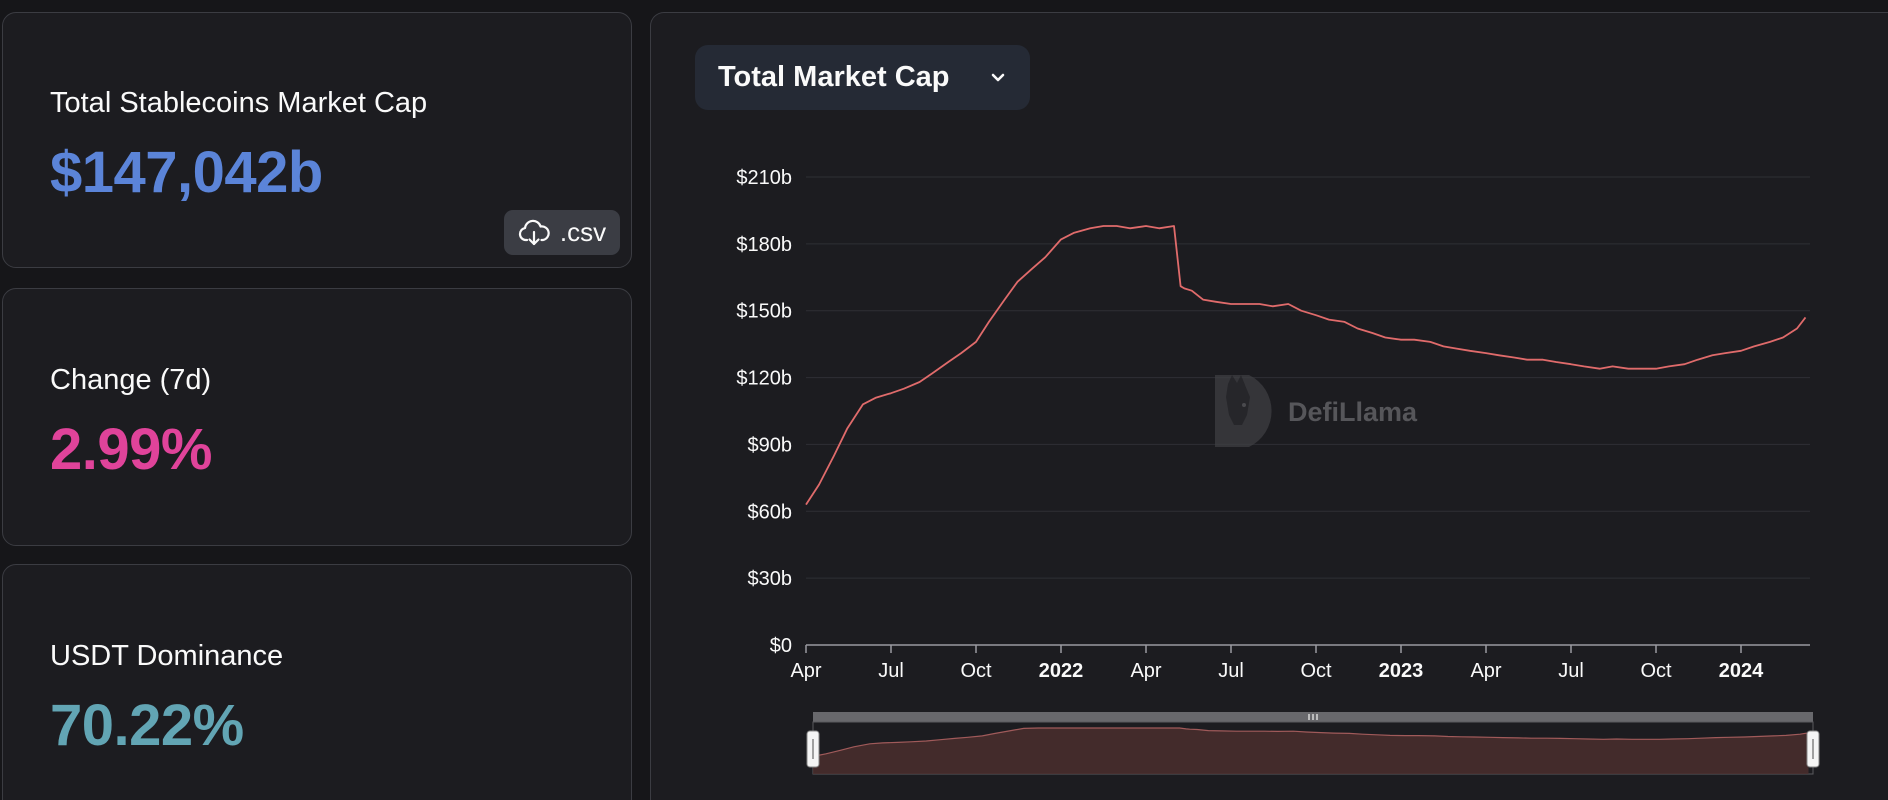  What do you see at coordinates (1310, 742) in the screenshot?
I see `overview-line` at bounding box center [1310, 742].